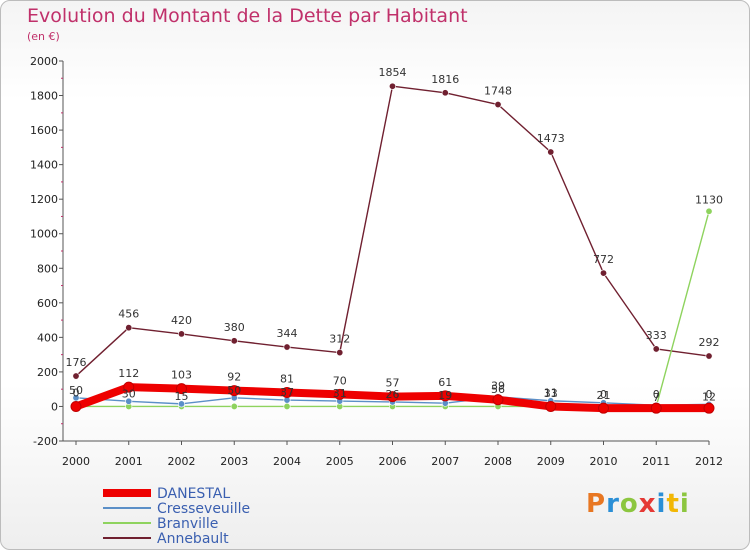 The width and height of the screenshot is (750, 550). What do you see at coordinates (193, 494) in the screenshot?
I see `legend-label-danestal: DANESTAL` at bounding box center [193, 494].